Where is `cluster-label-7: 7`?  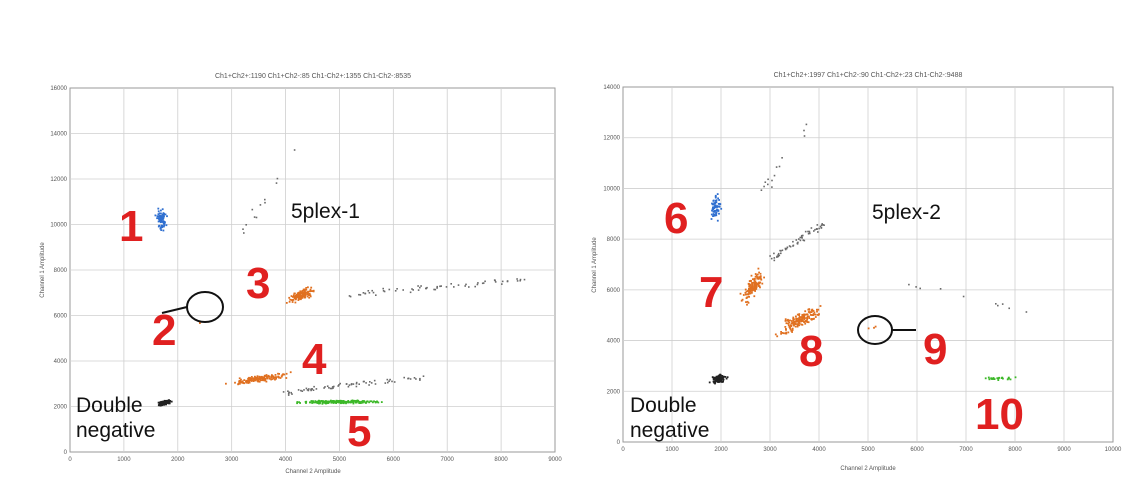 cluster-label-7: 7 is located at coordinates (711, 292).